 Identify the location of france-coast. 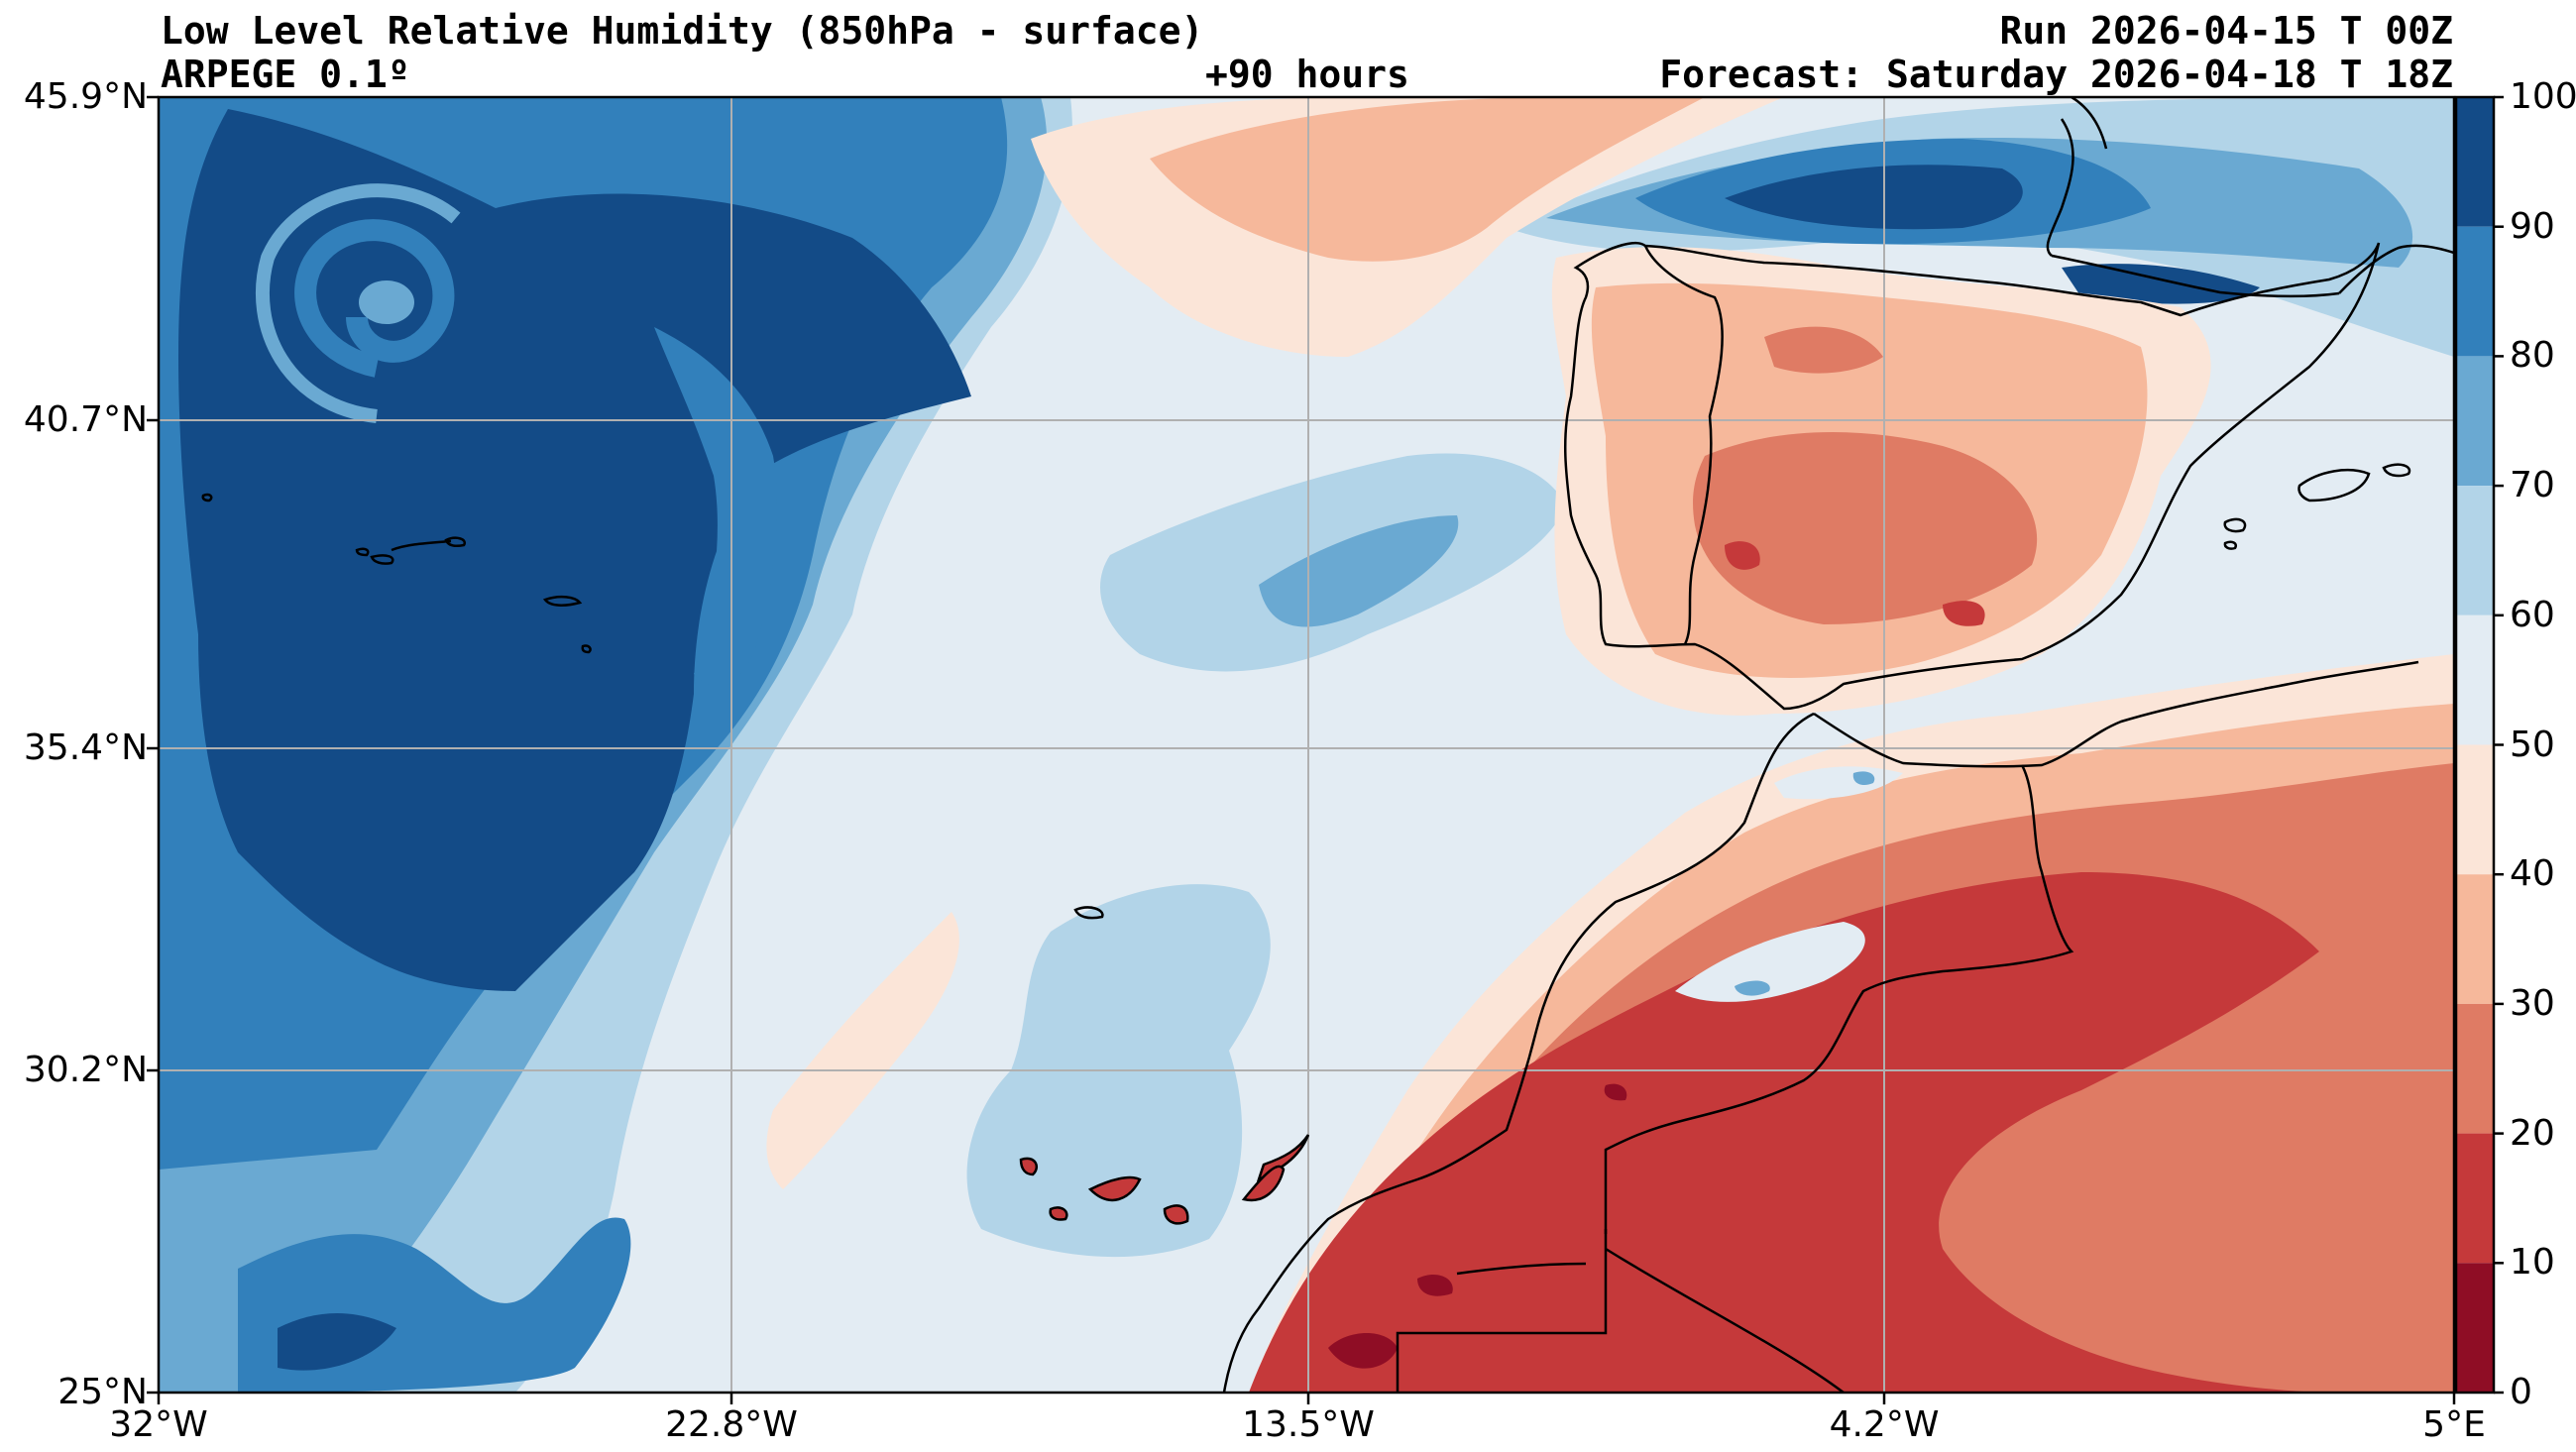
(2077, 177).